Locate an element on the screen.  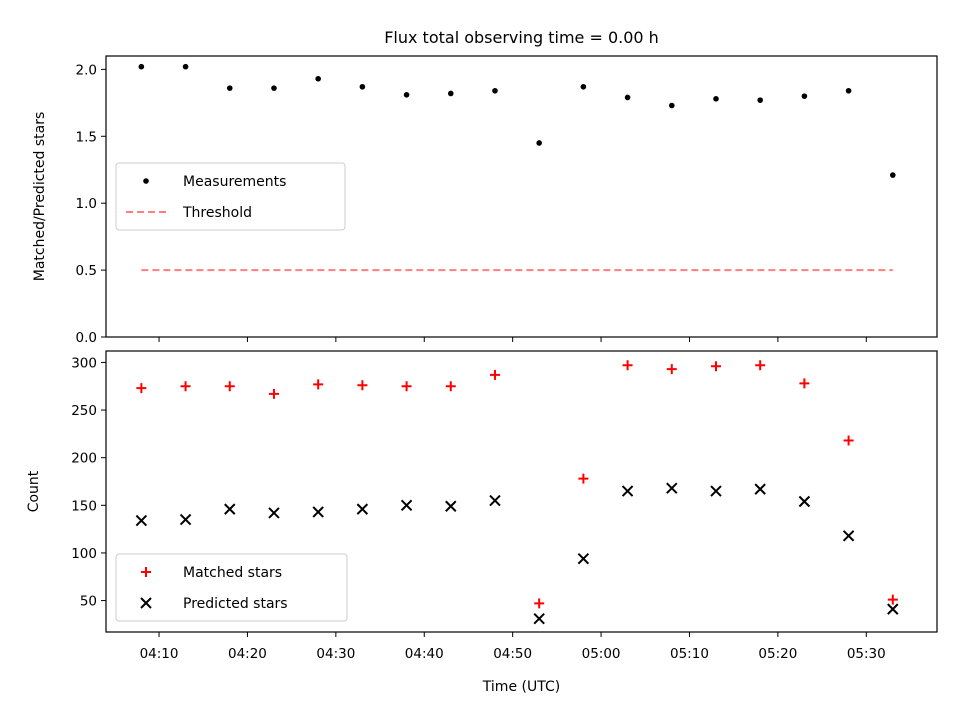
bottom-xtick-label: 05:30 is located at coordinates (866, 654).